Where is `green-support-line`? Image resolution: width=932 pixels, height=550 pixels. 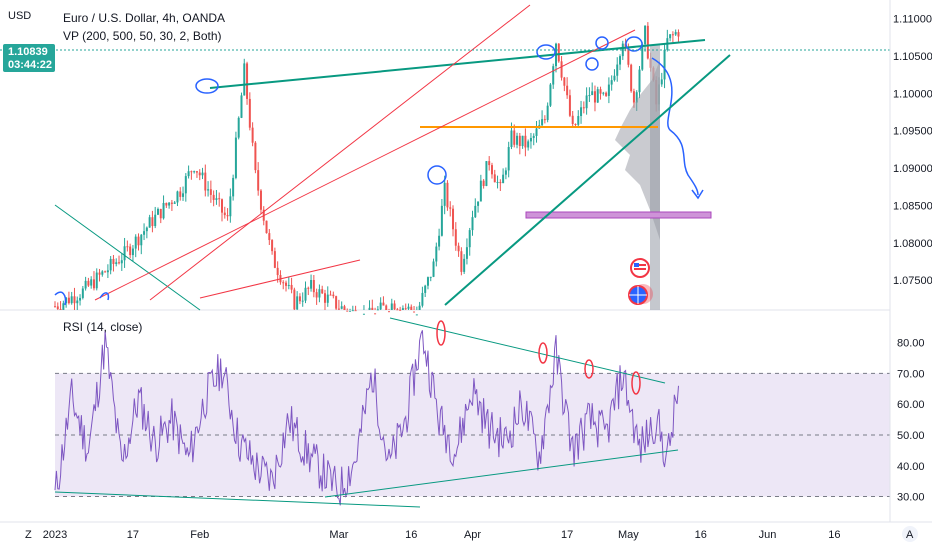 green-support-line is located at coordinates (587, 180).